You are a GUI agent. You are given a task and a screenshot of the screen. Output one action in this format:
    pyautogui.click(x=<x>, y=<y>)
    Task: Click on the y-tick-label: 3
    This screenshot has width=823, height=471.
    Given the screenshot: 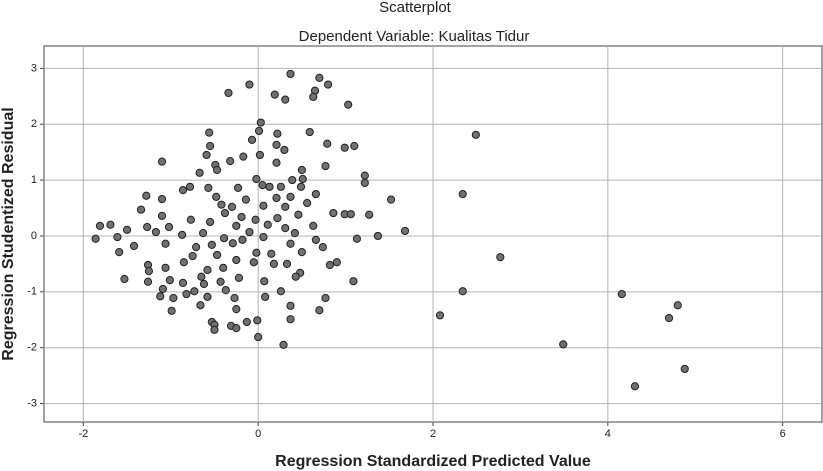 What is the action you would take?
    pyautogui.click(x=34, y=68)
    